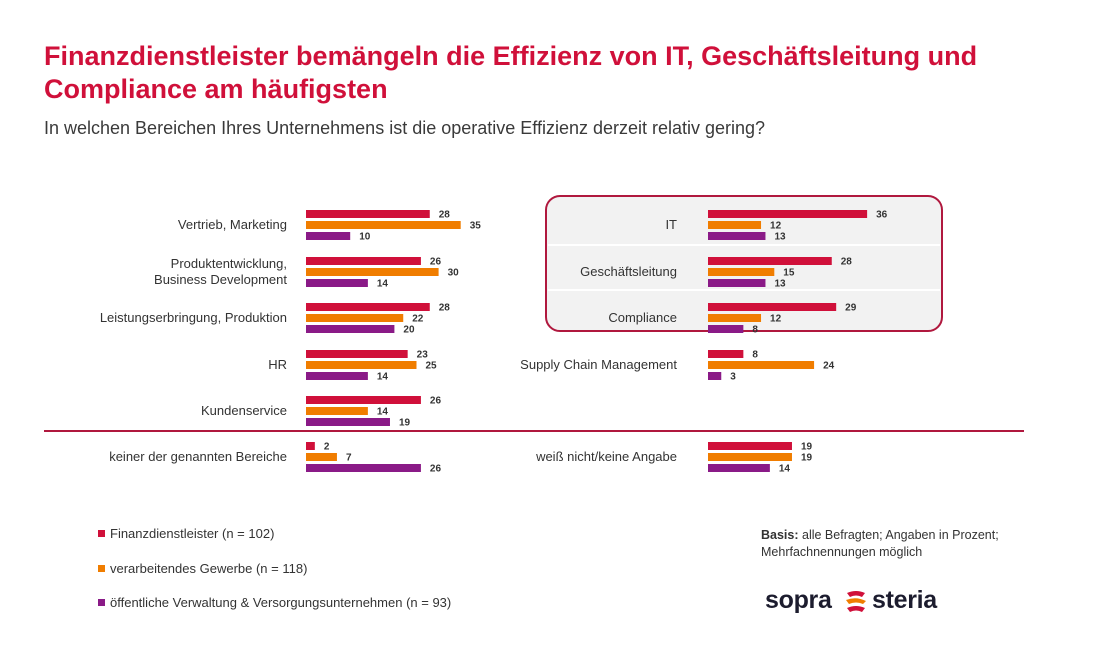  What do you see at coordinates (229, 263) in the screenshot?
I see `category-label: Produktentwicklung,` at bounding box center [229, 263].